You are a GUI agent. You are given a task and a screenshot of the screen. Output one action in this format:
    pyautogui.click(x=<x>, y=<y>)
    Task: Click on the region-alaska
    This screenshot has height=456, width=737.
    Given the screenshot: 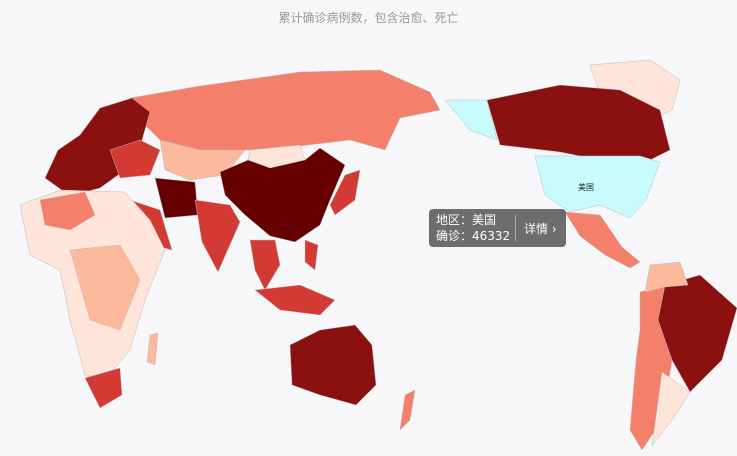 What is the action you would take?
    pyautogui.click(x=471, y=120)
    